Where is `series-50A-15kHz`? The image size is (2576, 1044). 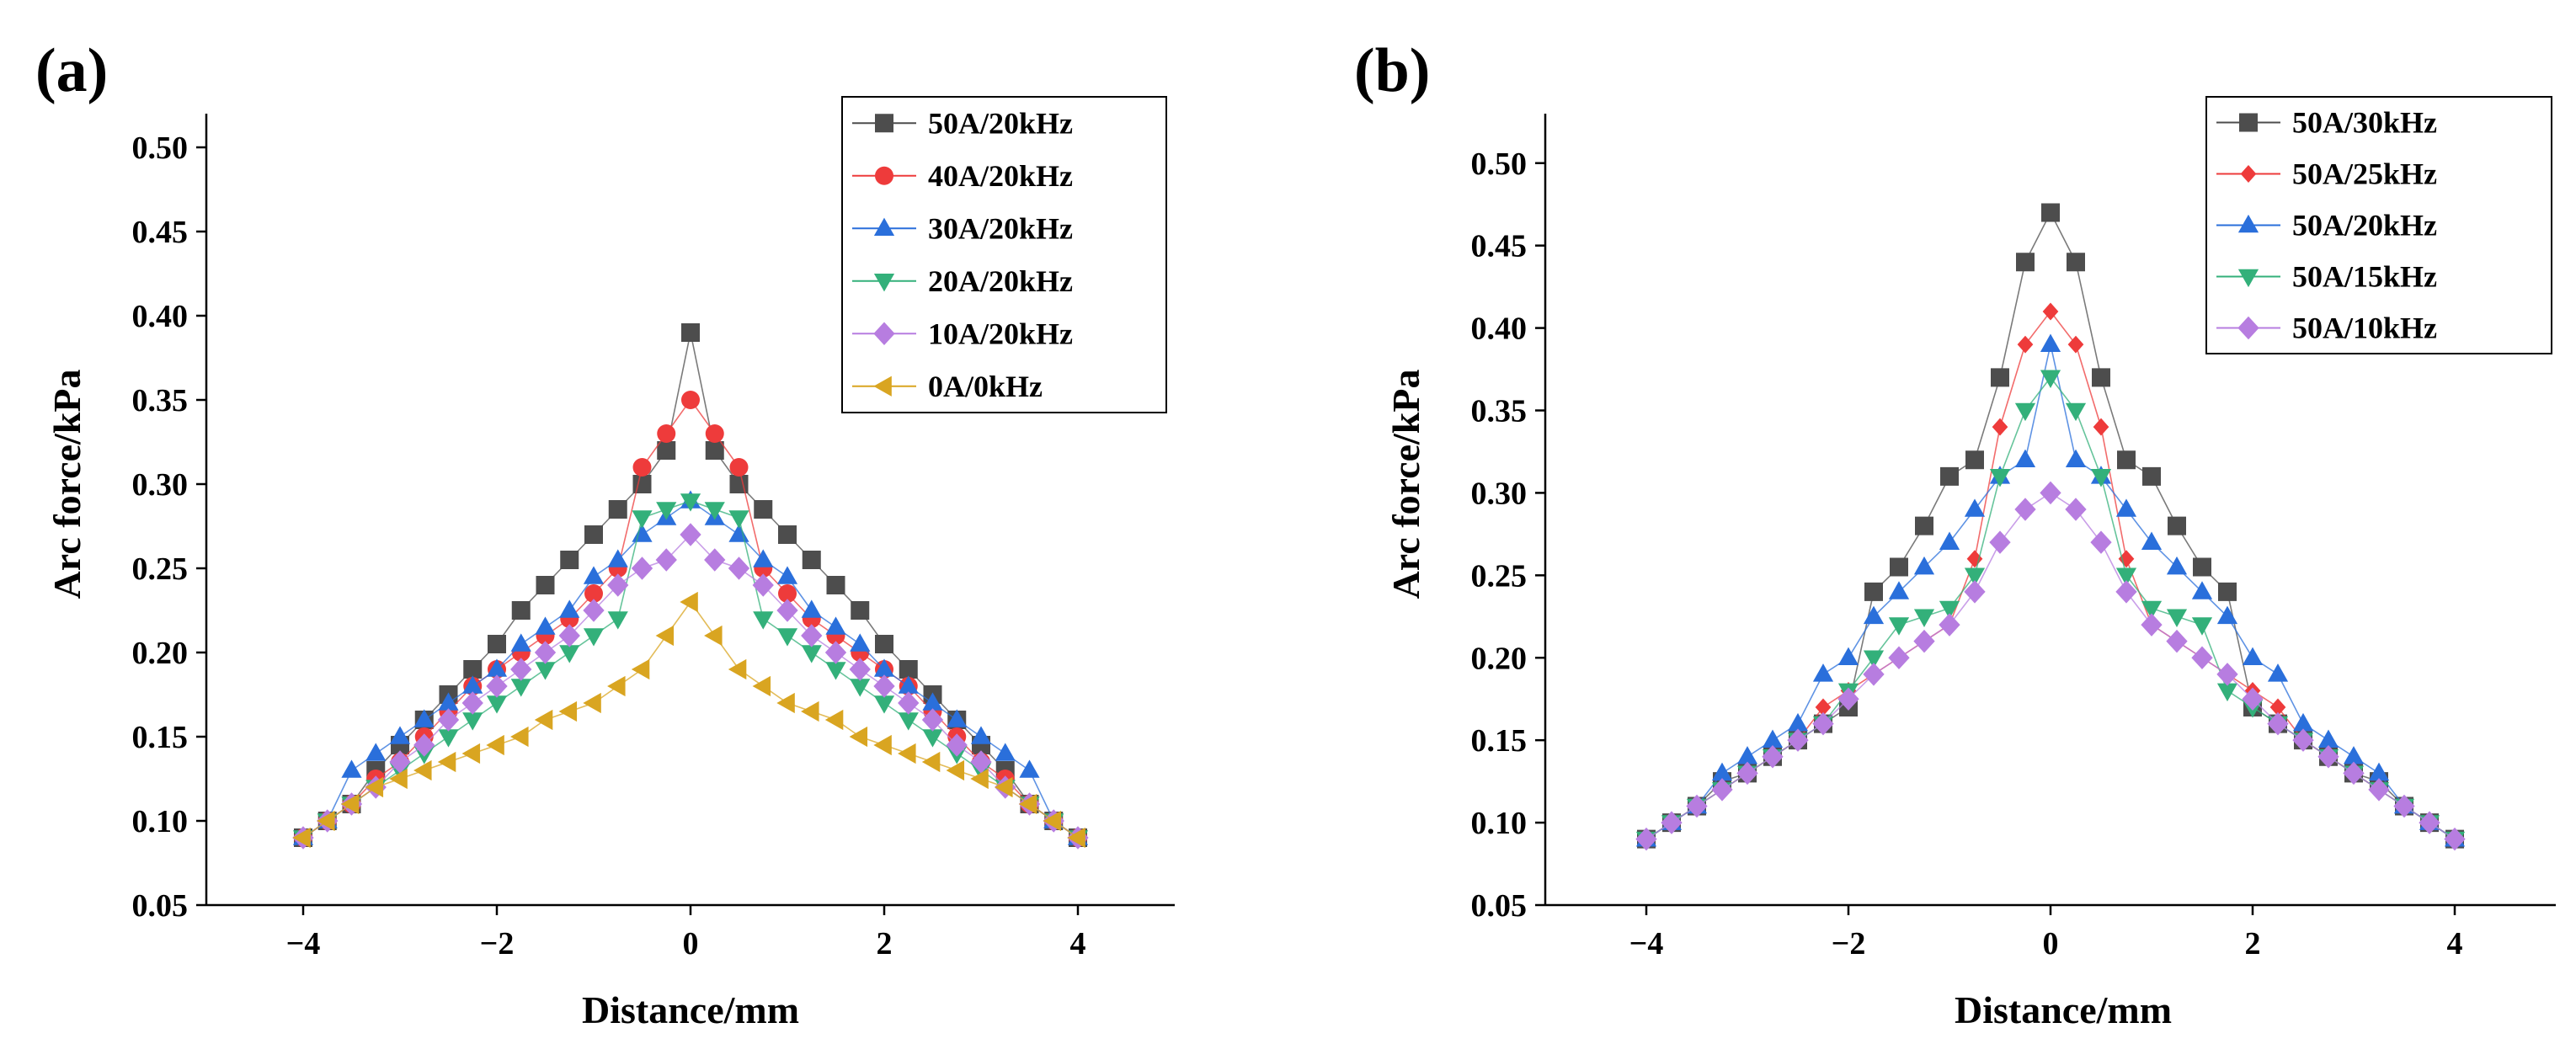 series-50A-15kHz is located at coordinates (2050, 610).